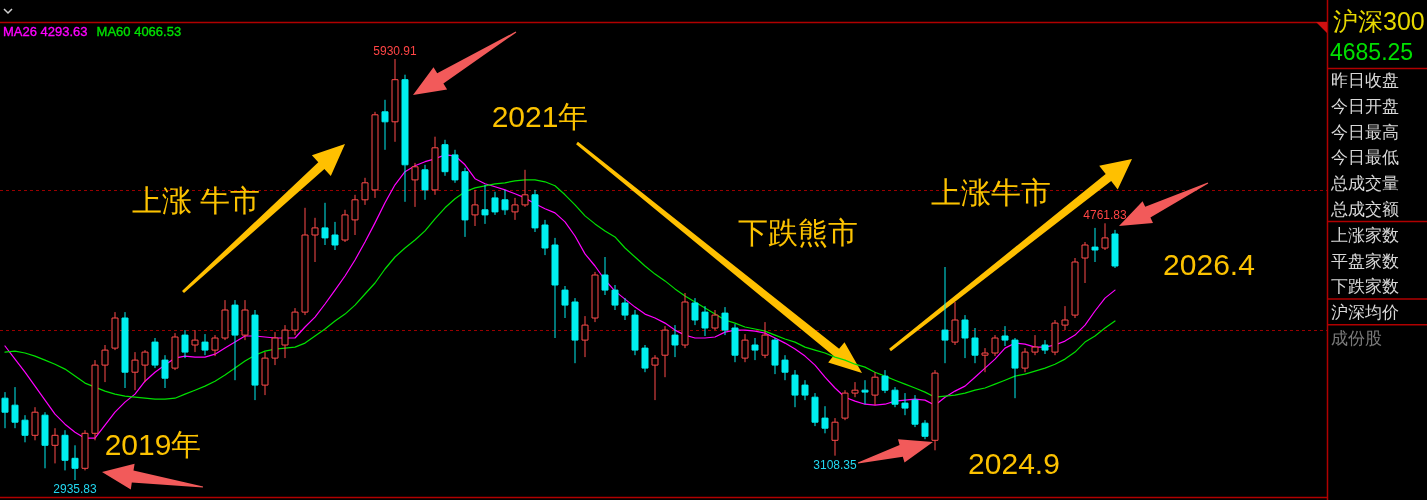  I want to click on text: 昨日收盘, so click(1365, 80).